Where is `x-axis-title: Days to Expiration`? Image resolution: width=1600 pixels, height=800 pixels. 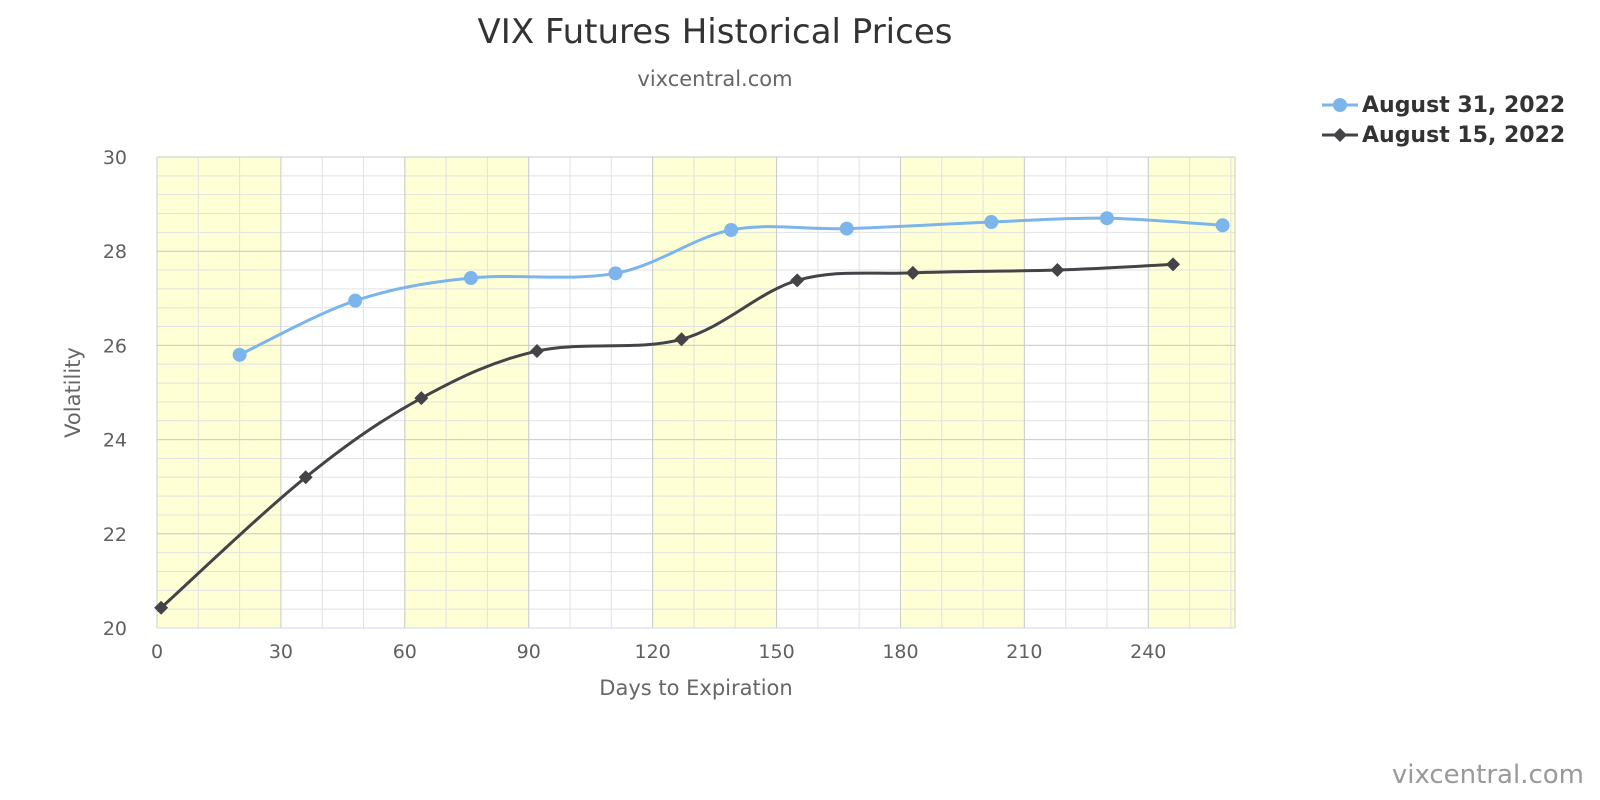
x-axis-title: Days to Expiration is located at coordinates (695, 688).